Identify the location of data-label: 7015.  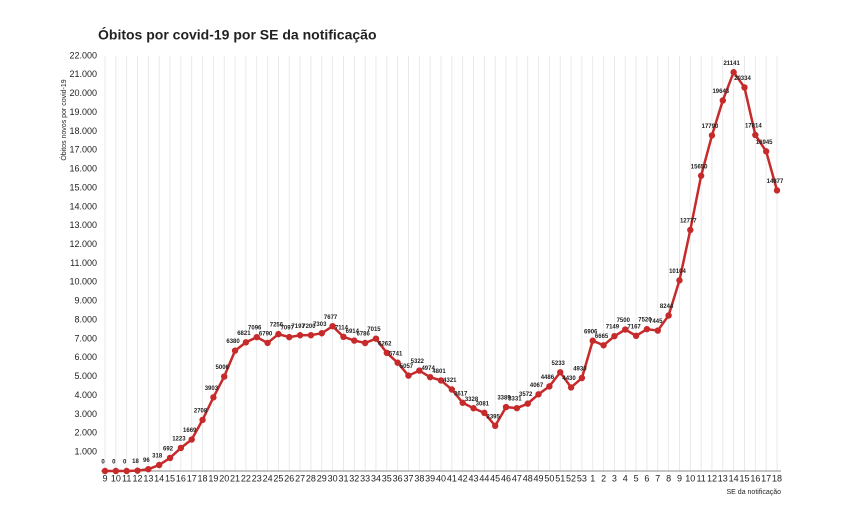
(374, 330).